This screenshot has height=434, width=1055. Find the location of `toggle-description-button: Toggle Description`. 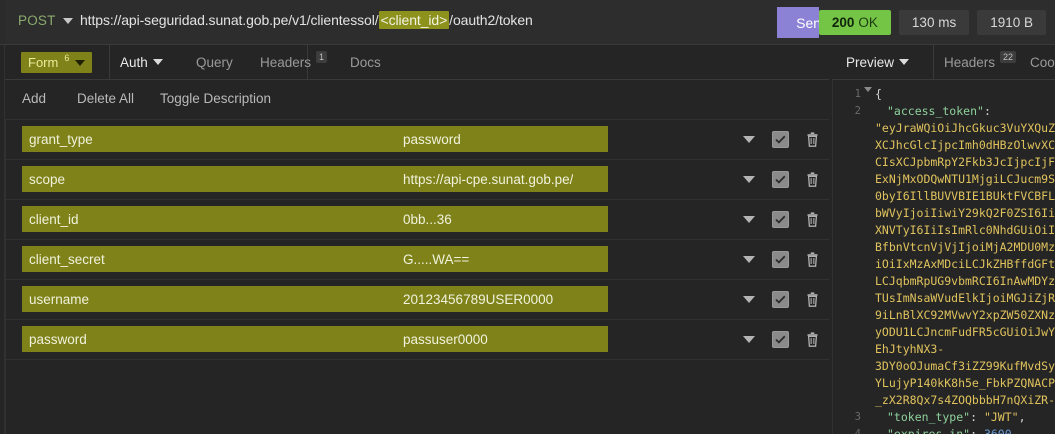

toggle-description-button: Toggle Description is located at coordinates (216, 98).